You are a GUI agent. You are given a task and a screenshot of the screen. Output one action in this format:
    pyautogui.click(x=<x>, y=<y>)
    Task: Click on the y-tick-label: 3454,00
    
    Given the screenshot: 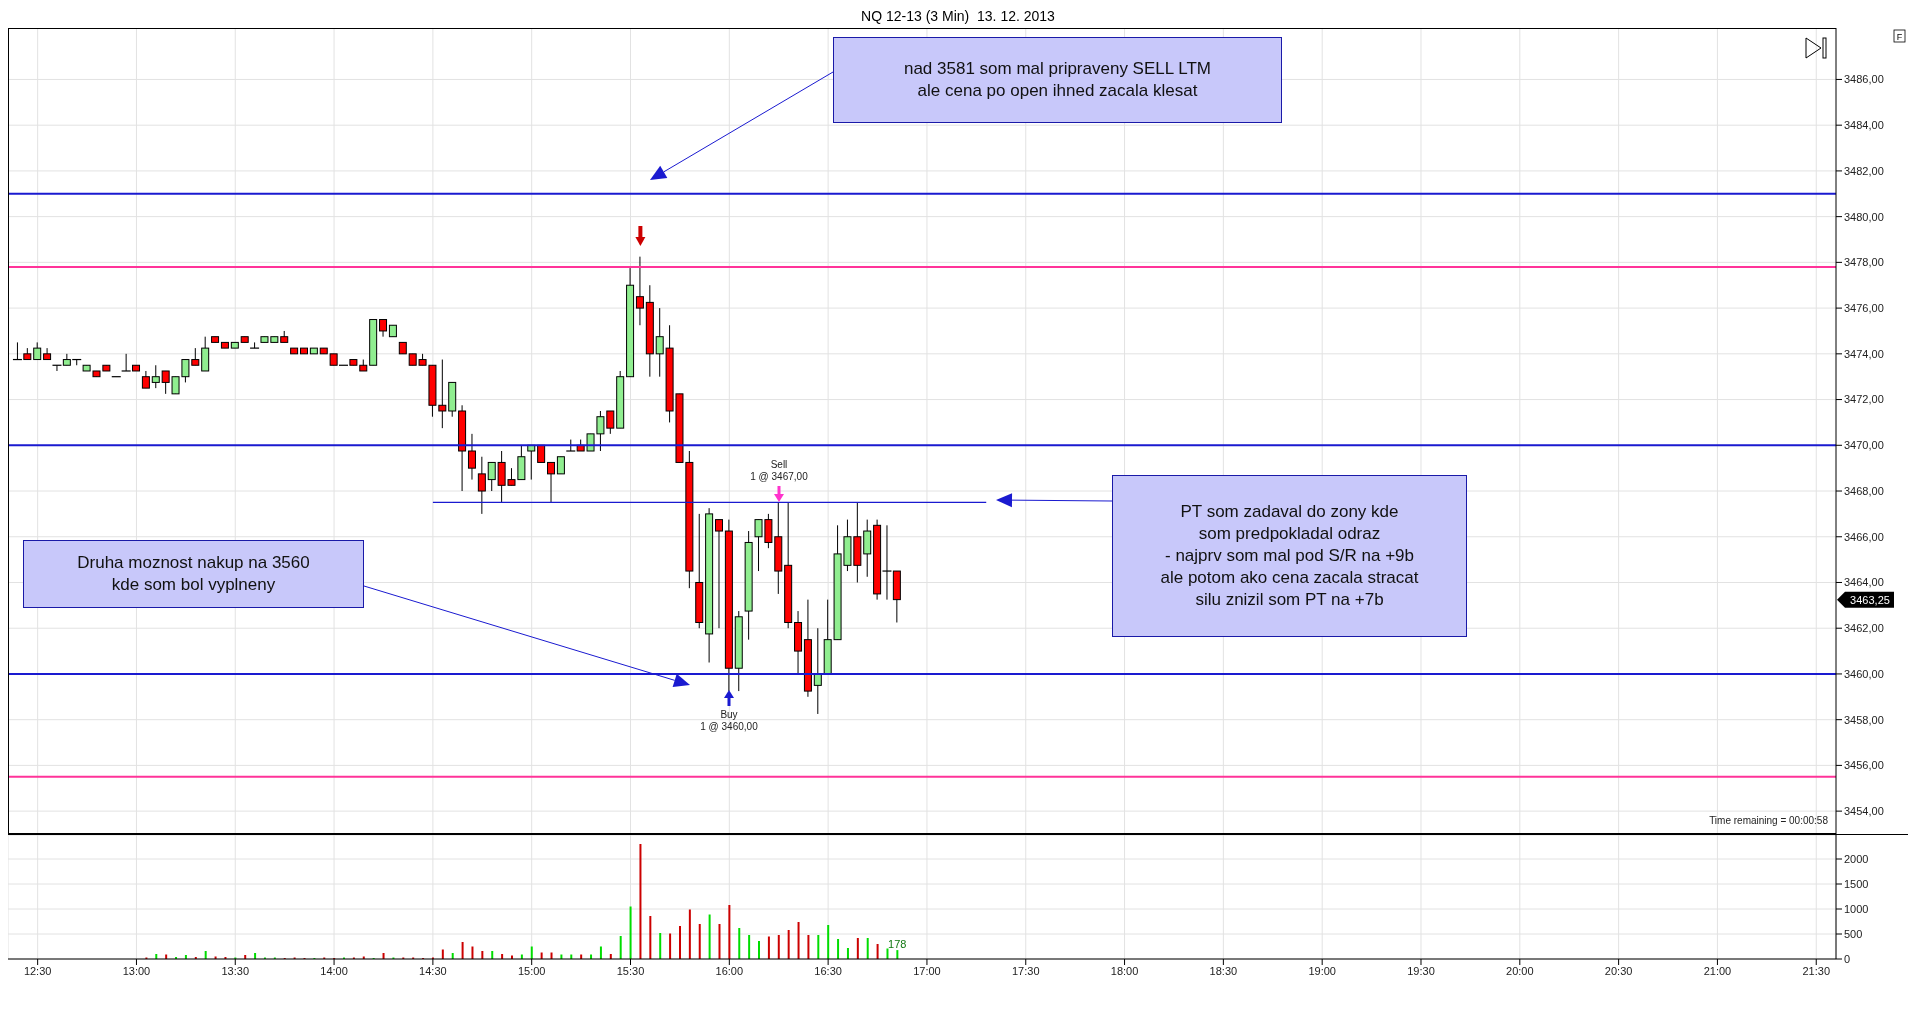 What is the action you would take?
    pyautogui.click(x=1864, y=811)
    